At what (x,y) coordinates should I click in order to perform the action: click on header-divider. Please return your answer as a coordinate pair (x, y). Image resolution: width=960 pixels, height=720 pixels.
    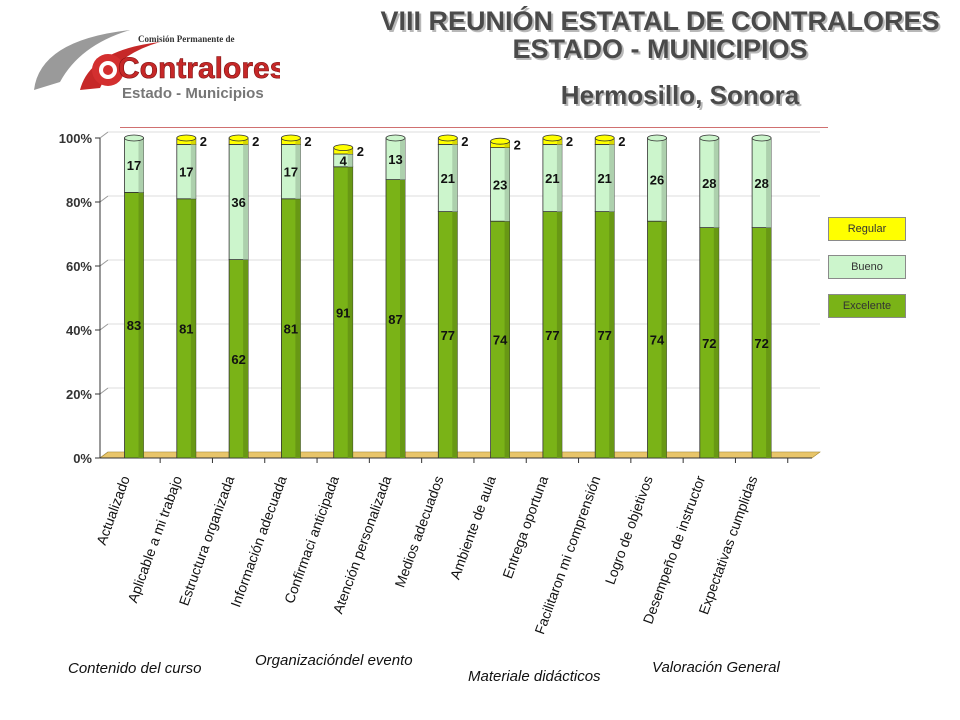
    Looking at the image, I should click on (474, 127).